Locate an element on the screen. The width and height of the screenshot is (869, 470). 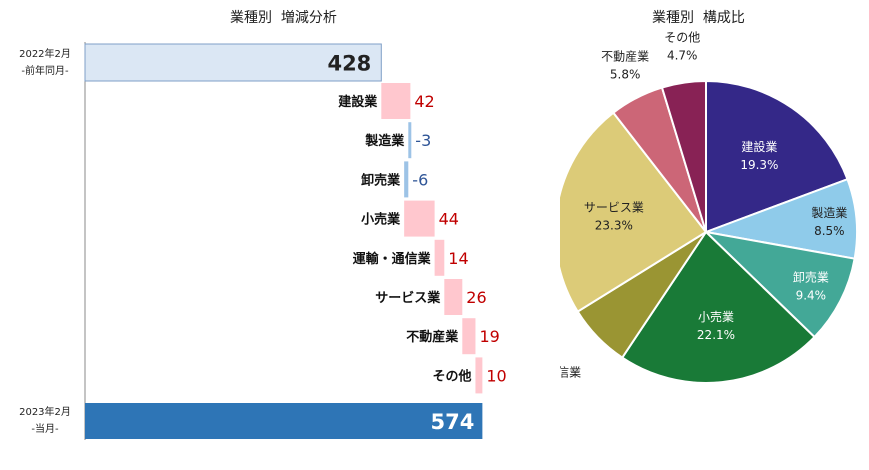
waterfall-category-label: 小売業 is located at coordinates (381, 220).